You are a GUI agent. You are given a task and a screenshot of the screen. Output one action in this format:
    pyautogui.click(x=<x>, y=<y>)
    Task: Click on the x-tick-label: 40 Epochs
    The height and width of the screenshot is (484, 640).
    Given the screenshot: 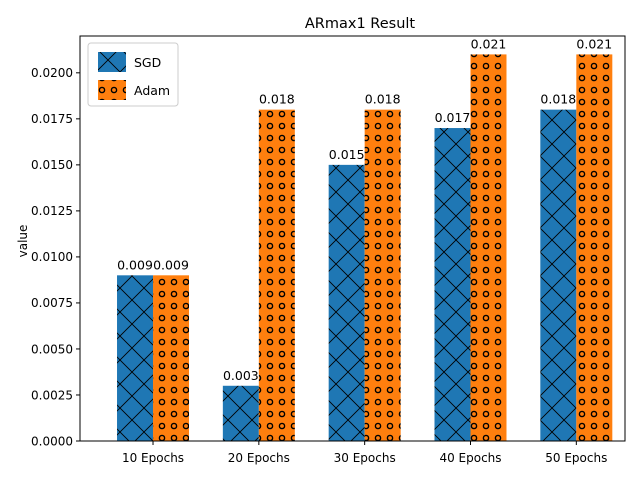 What is the action you would take?
    pyautogui.click(x=470, y=458)
    